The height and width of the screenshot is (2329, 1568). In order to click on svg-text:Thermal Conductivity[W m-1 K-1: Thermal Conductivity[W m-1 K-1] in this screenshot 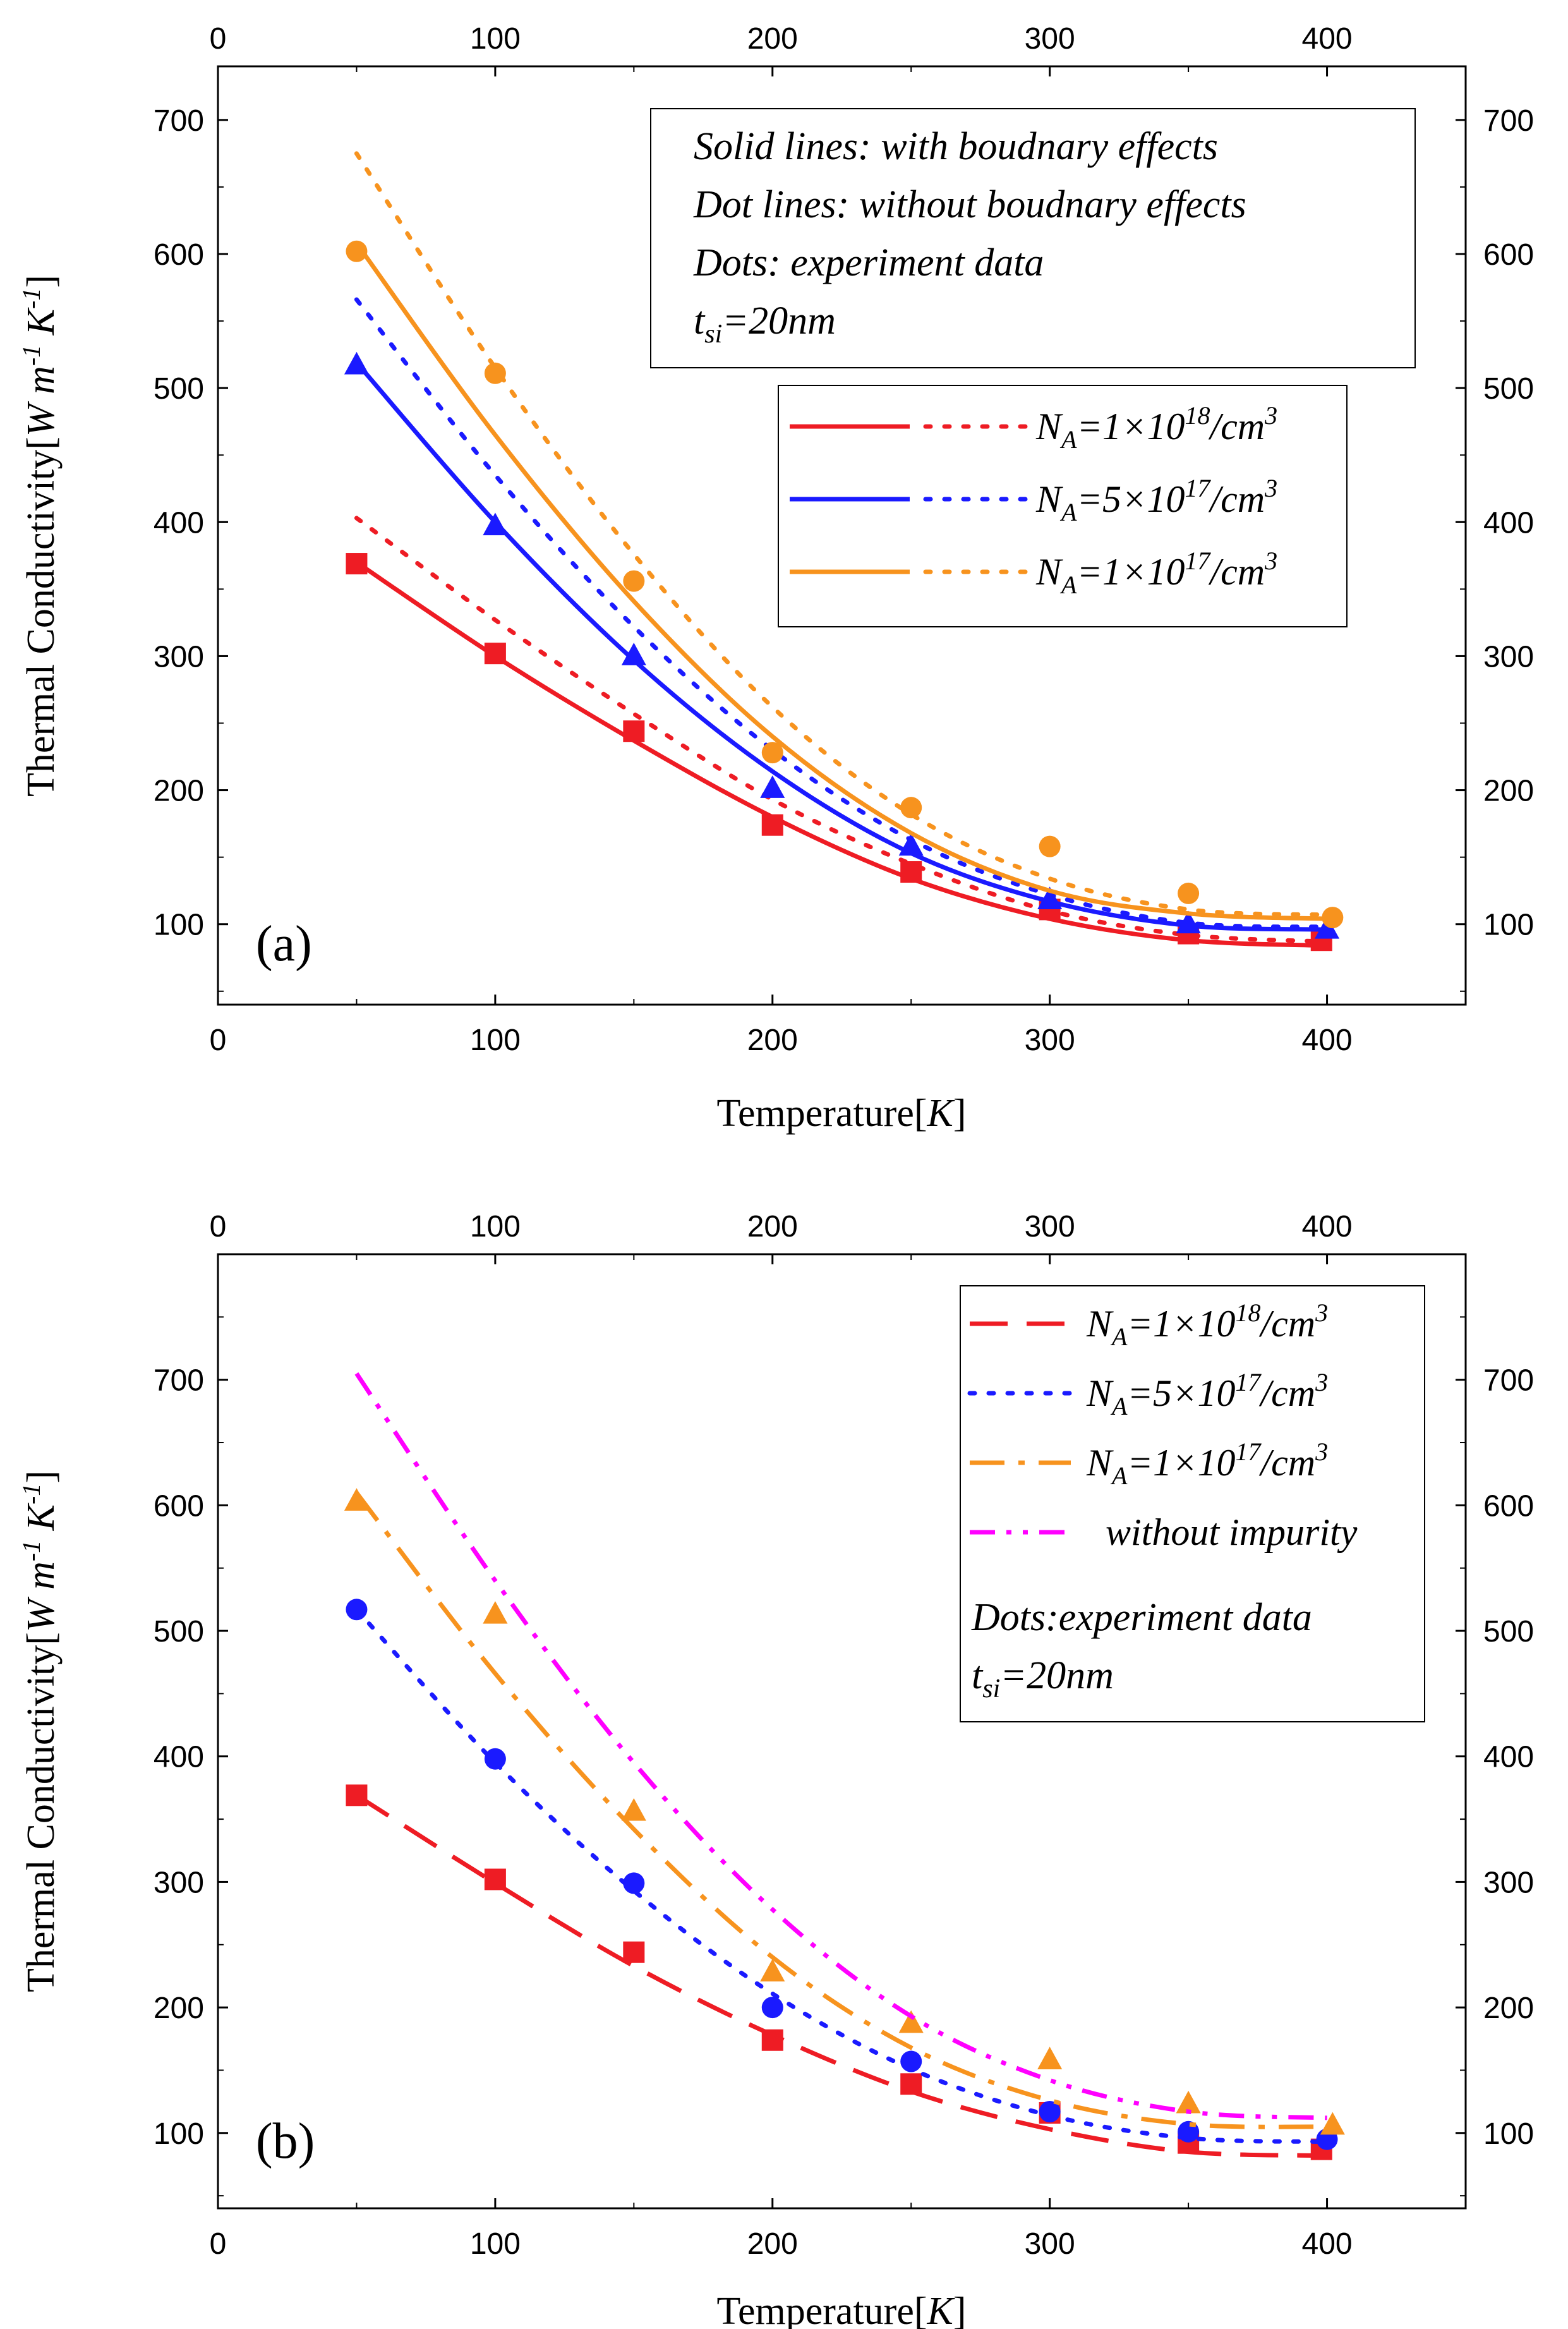, I will do `click(40, 536)`.